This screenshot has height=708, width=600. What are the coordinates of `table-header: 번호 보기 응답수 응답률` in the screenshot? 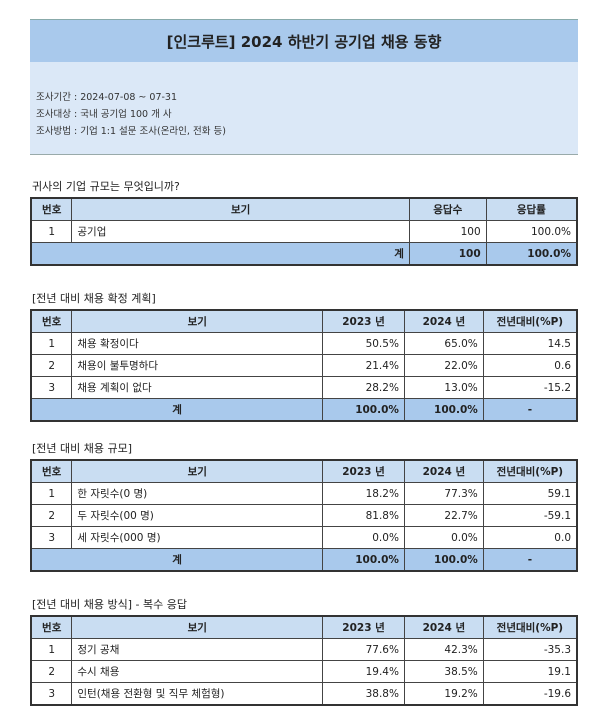 It's located at (304, 209).